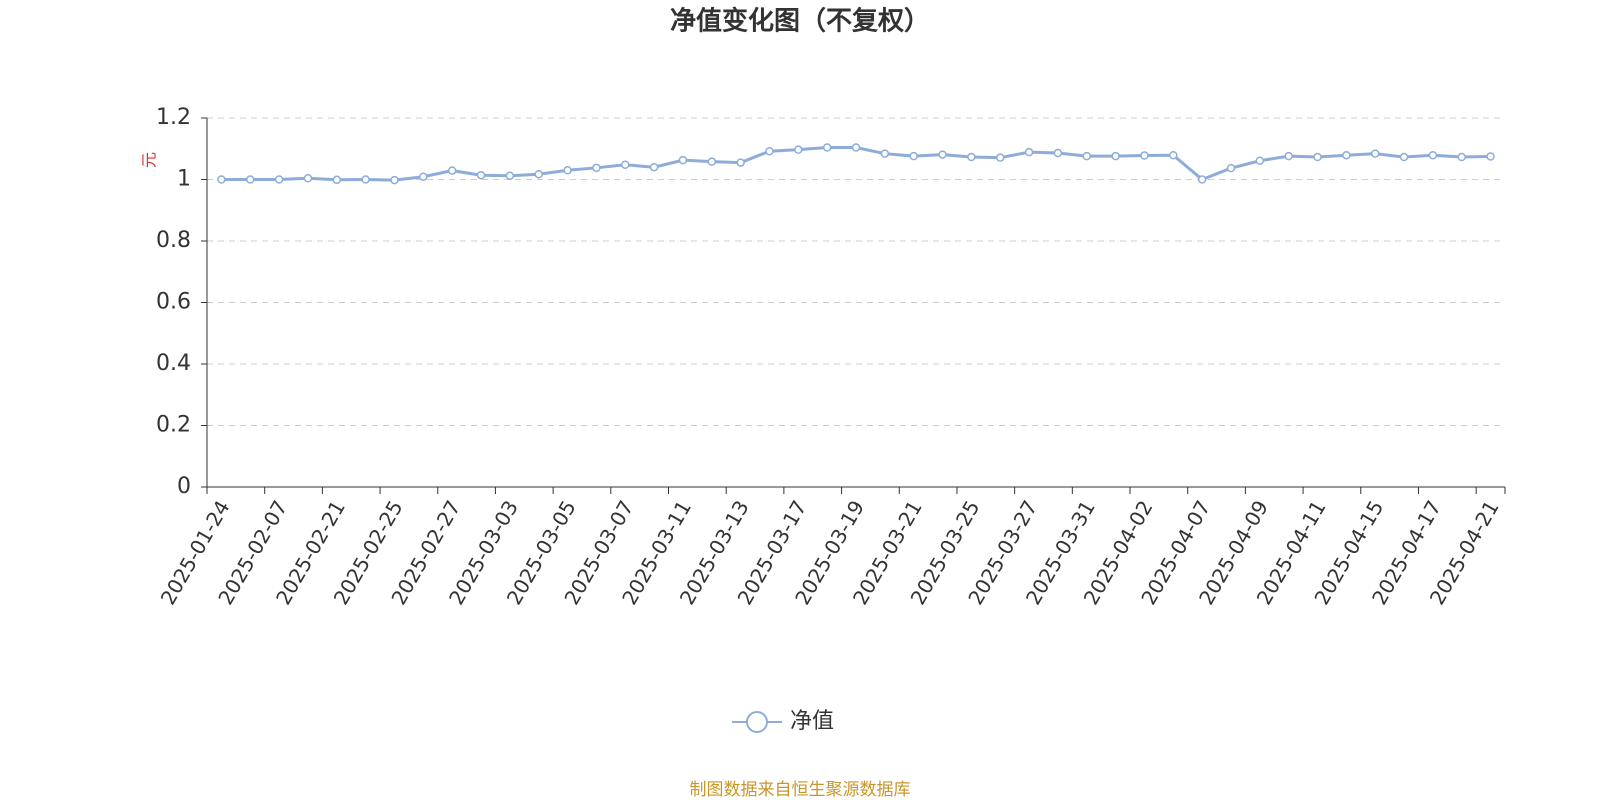 The width and height of the screenshot is (1600, 800). Describe the element at coordinates (800, 790) in the screenshot. I see `source-note: 制图数据来自恒生聚源数据库` at that location.